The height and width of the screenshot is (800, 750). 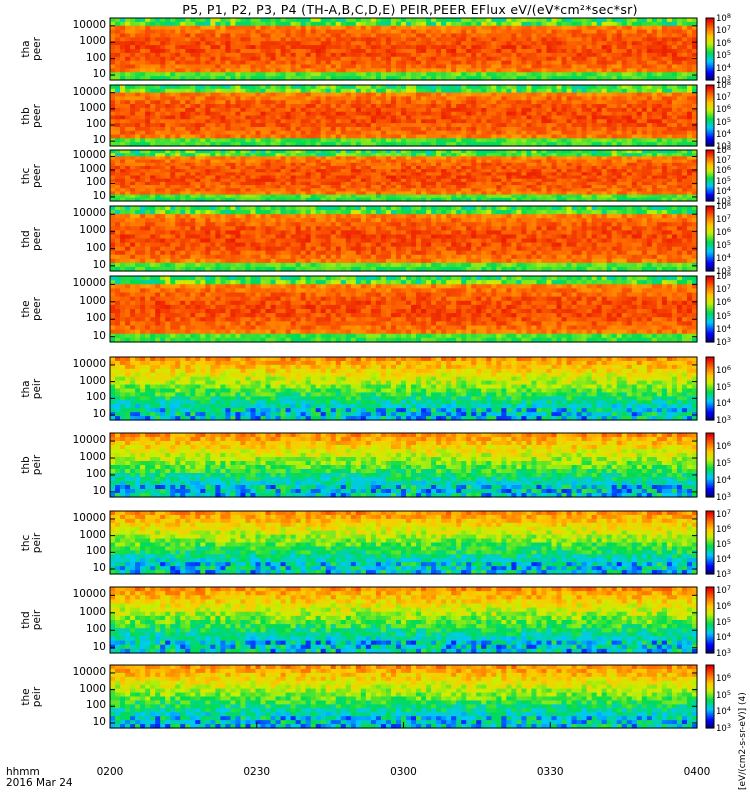 I want to click on colorbar-units: [eV/(cm2-s-sr-eV)] (4), so click(x=744, y=405).